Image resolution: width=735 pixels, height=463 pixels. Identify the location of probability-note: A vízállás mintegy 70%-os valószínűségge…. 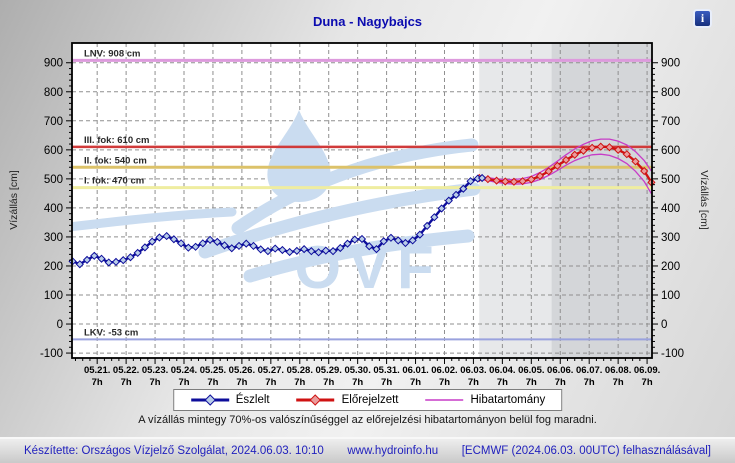
(367, 420).